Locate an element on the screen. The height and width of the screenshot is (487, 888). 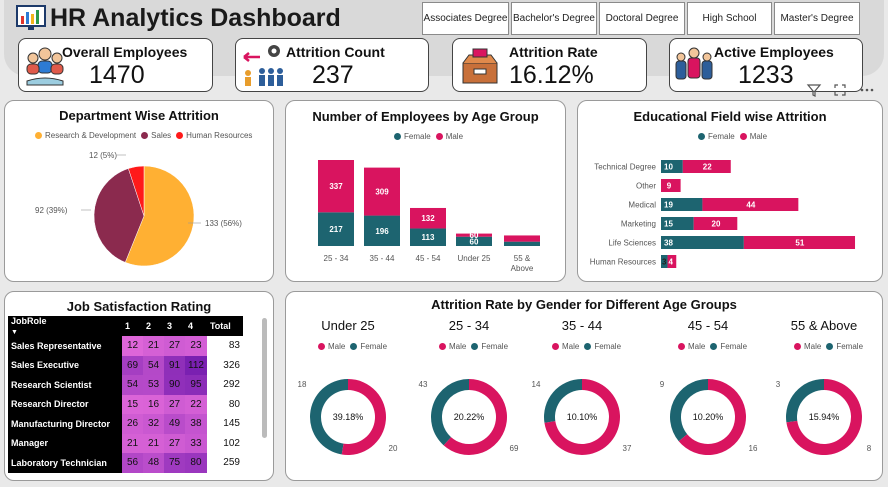
cell-rating-1: 12 is located at coordinates (132, 346).